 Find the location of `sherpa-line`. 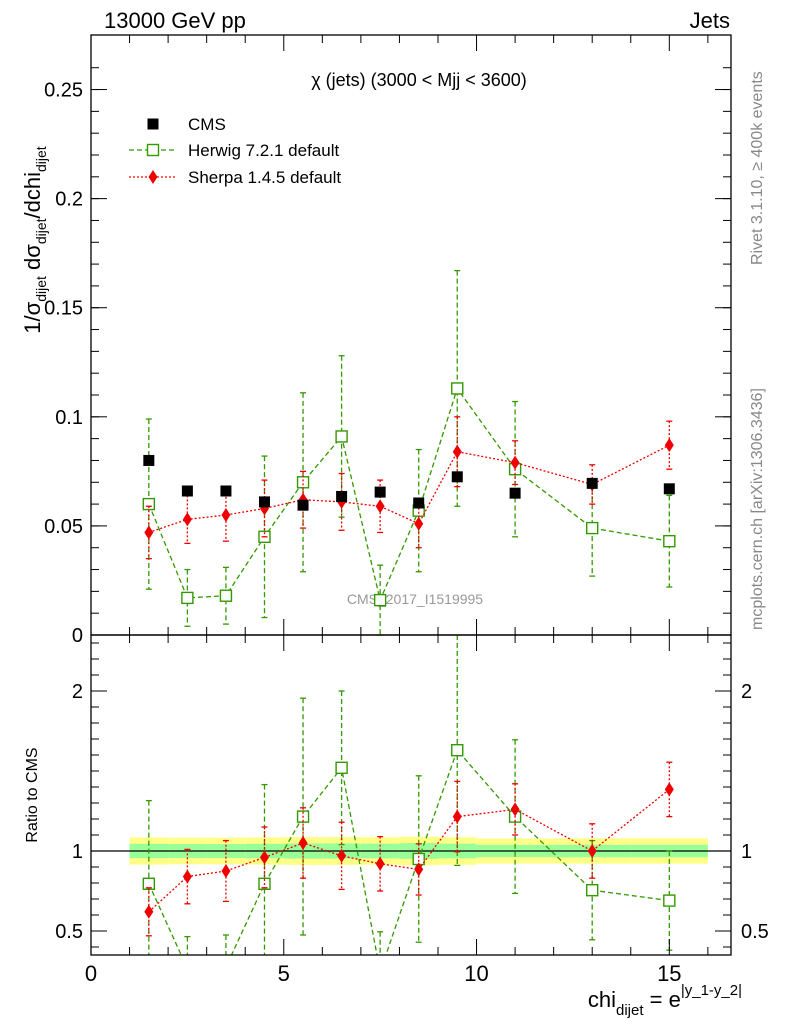

sherpa-line is located at coordinates (409, 489).